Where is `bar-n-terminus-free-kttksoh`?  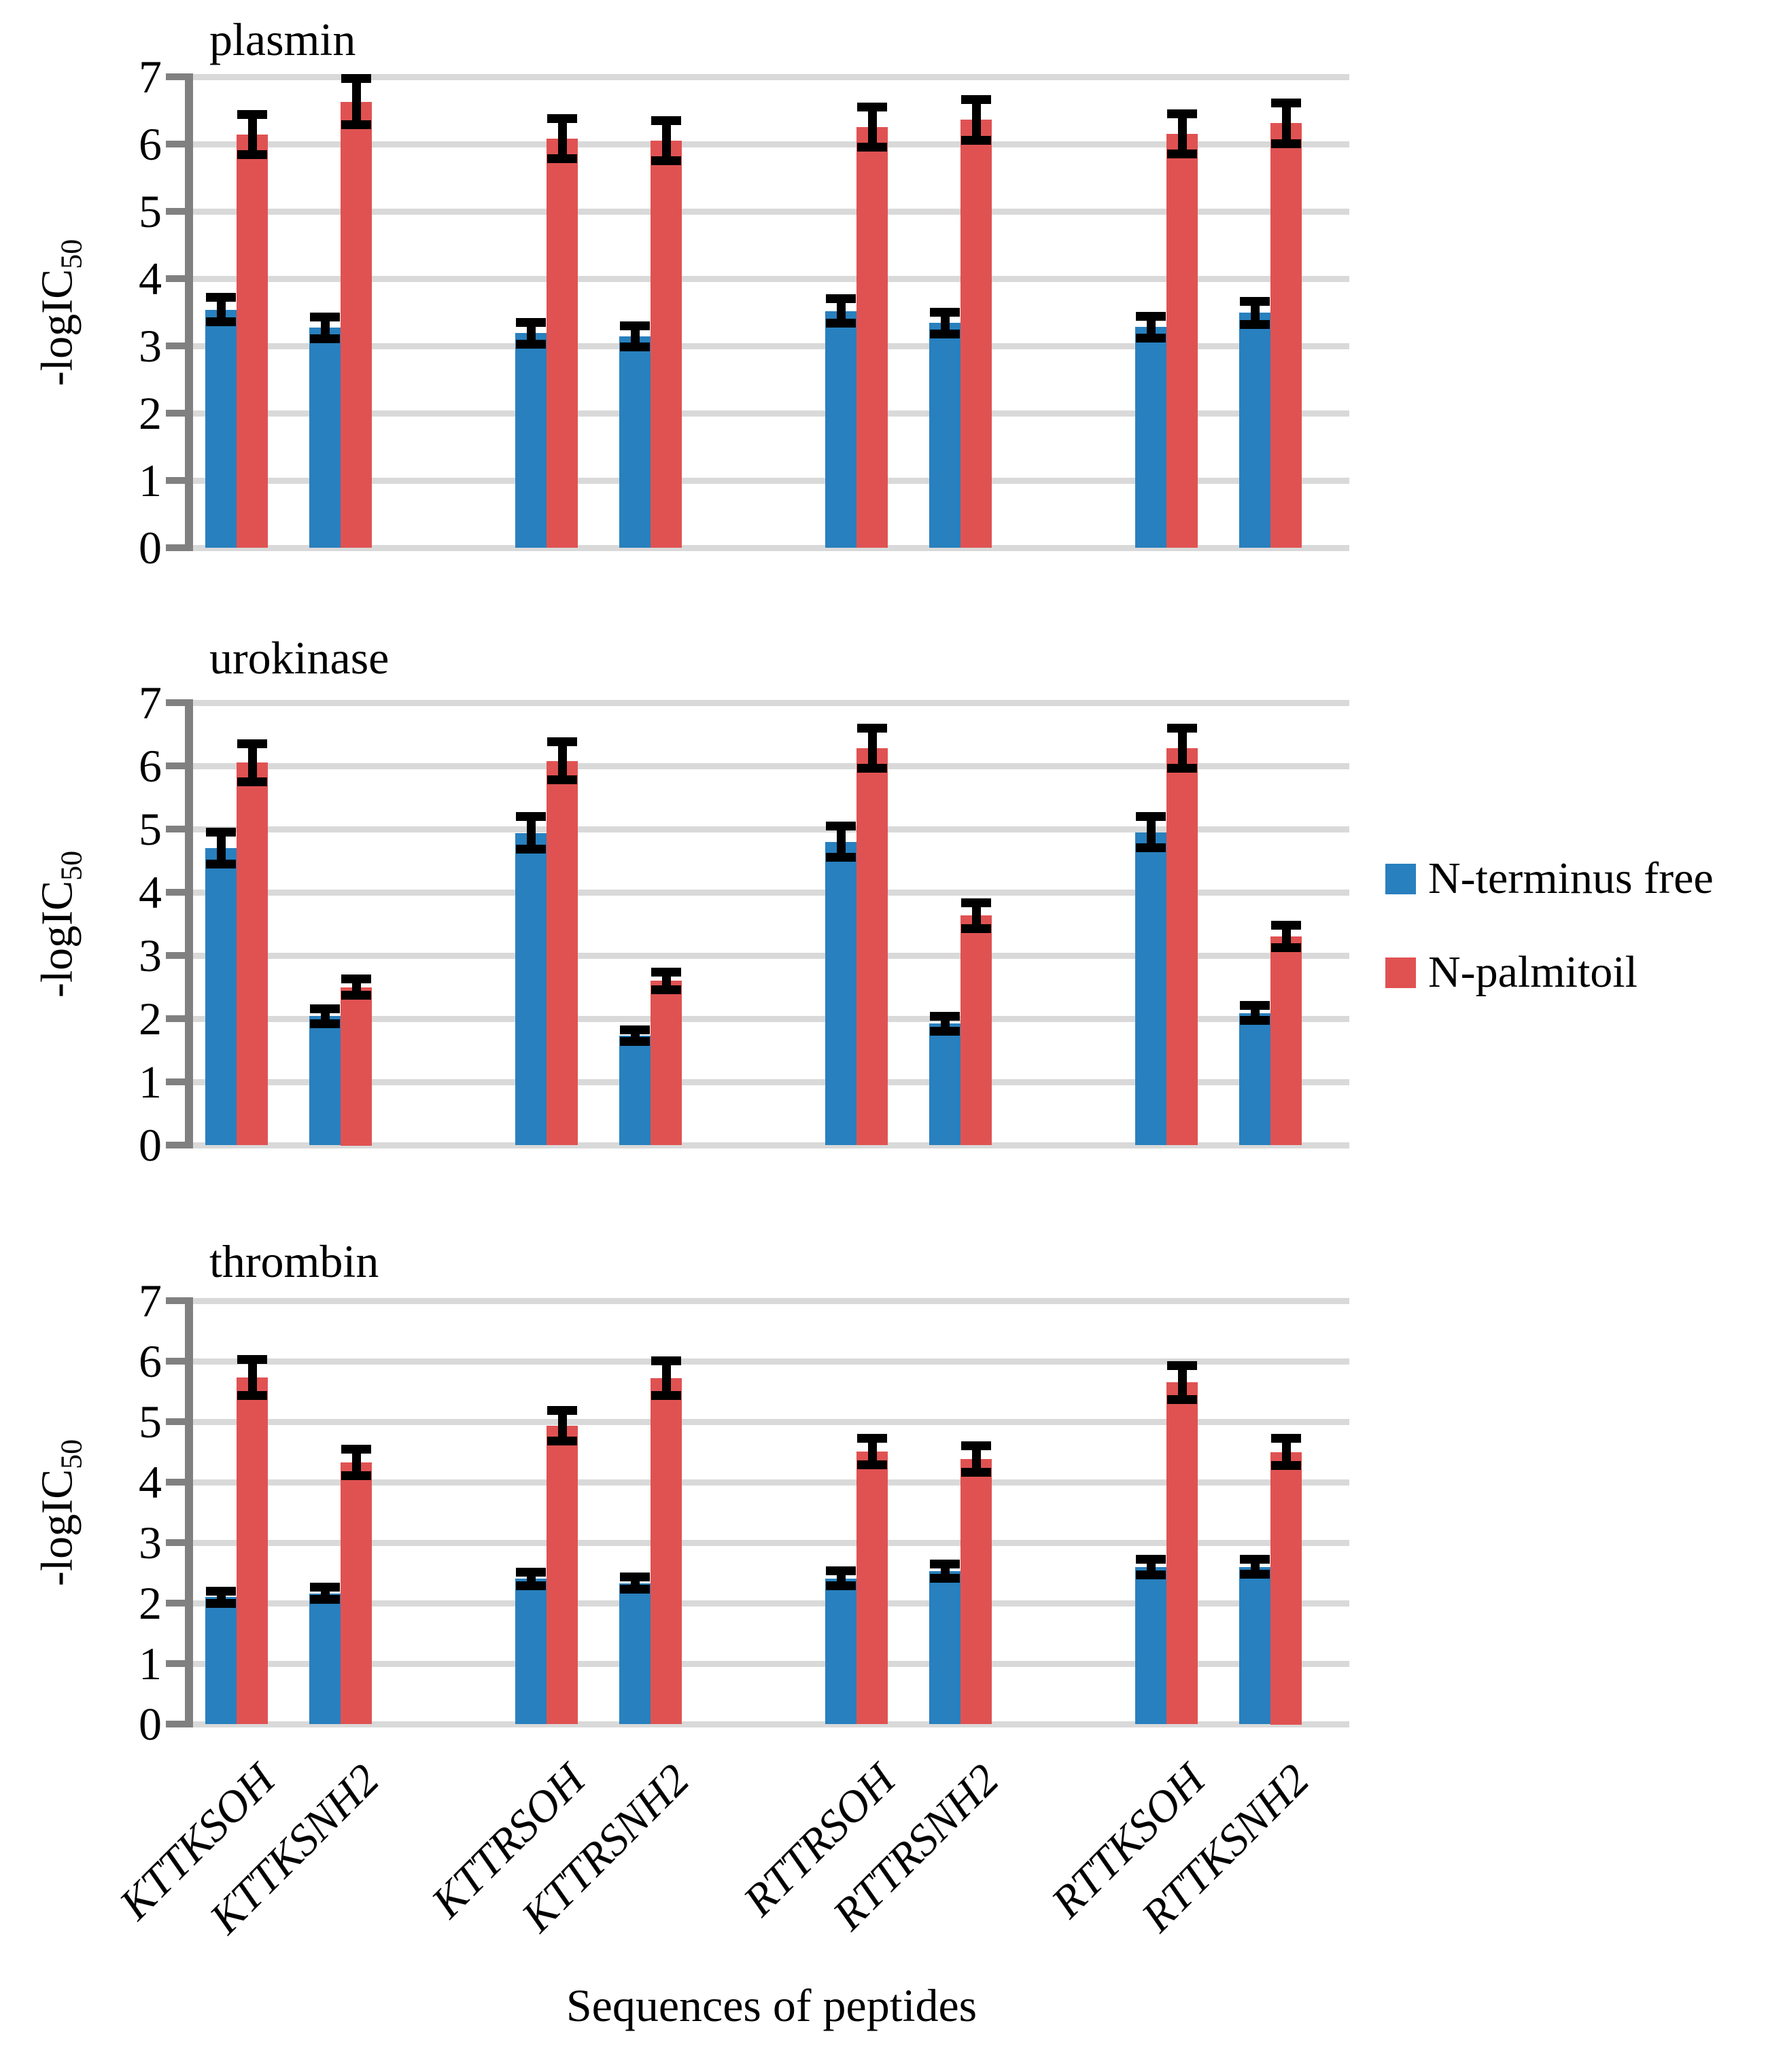
bar-n-terminus-free-kttksoh is located at coordinates (221, 429).